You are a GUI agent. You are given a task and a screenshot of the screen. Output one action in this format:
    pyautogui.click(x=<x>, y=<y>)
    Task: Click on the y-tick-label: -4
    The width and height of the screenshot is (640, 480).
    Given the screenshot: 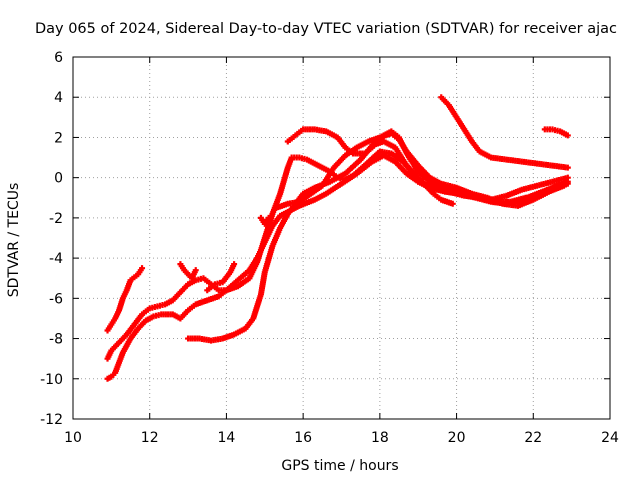 What is the action you would take?
    pyautogui.click(x=56, y=259)
    